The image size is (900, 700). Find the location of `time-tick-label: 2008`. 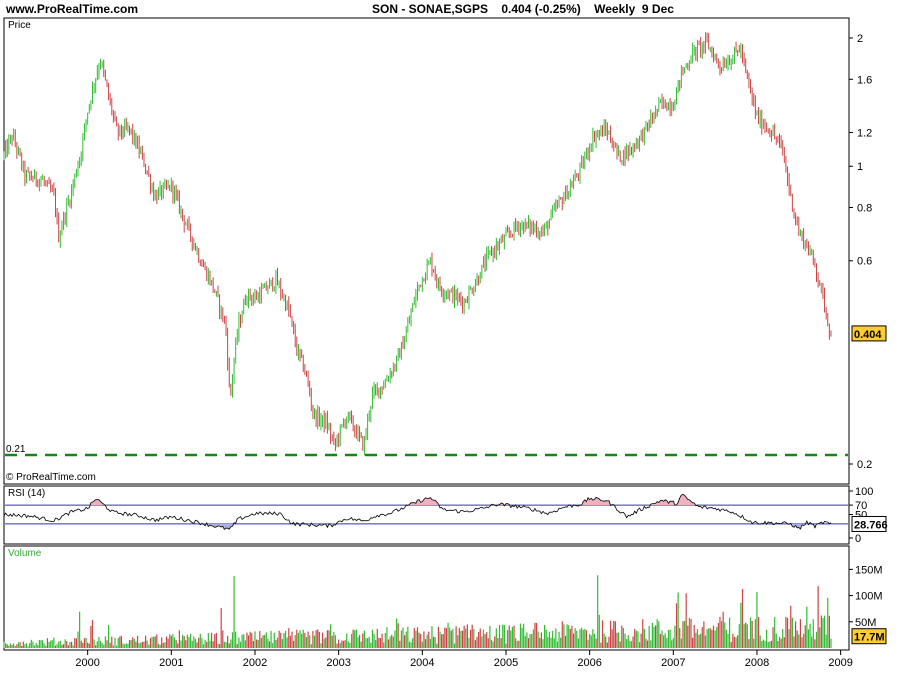

time-tick-label: 2008 is located at coordinates (757, 663).